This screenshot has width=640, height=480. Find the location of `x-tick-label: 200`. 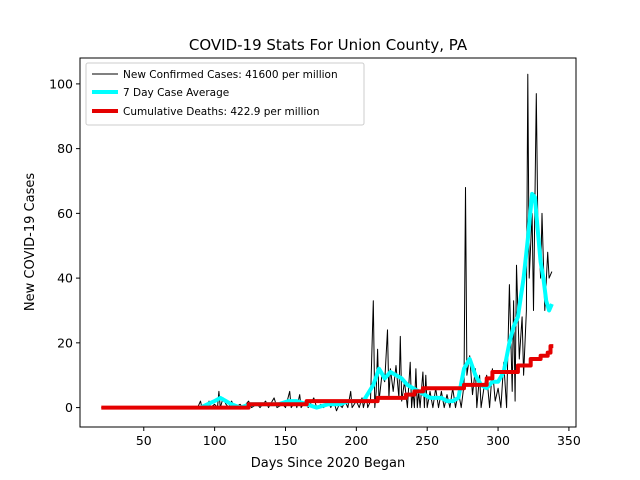

x-tick-label: 200 is located at coordinates (356, 440).